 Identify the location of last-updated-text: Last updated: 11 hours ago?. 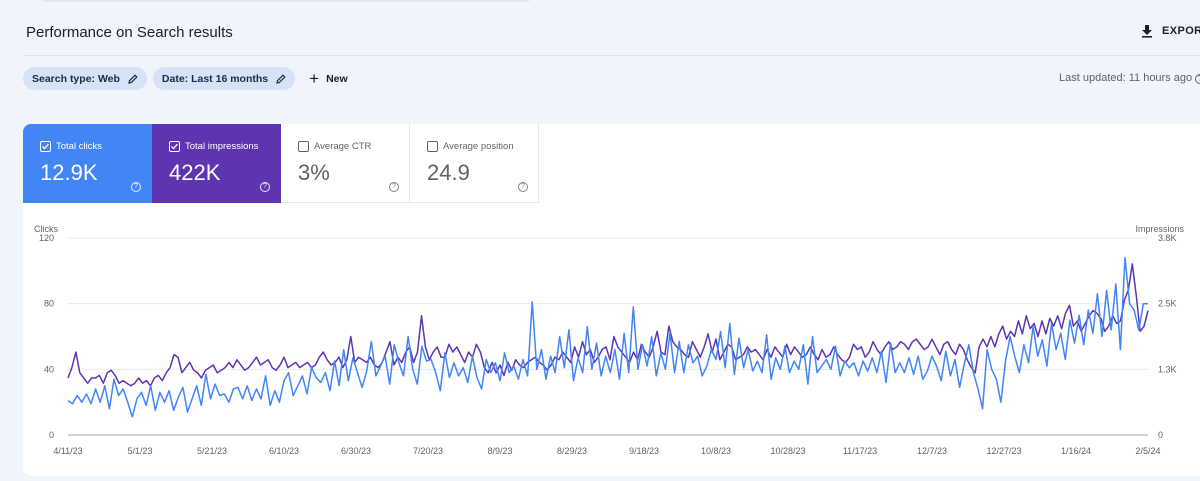
(1129, 78).